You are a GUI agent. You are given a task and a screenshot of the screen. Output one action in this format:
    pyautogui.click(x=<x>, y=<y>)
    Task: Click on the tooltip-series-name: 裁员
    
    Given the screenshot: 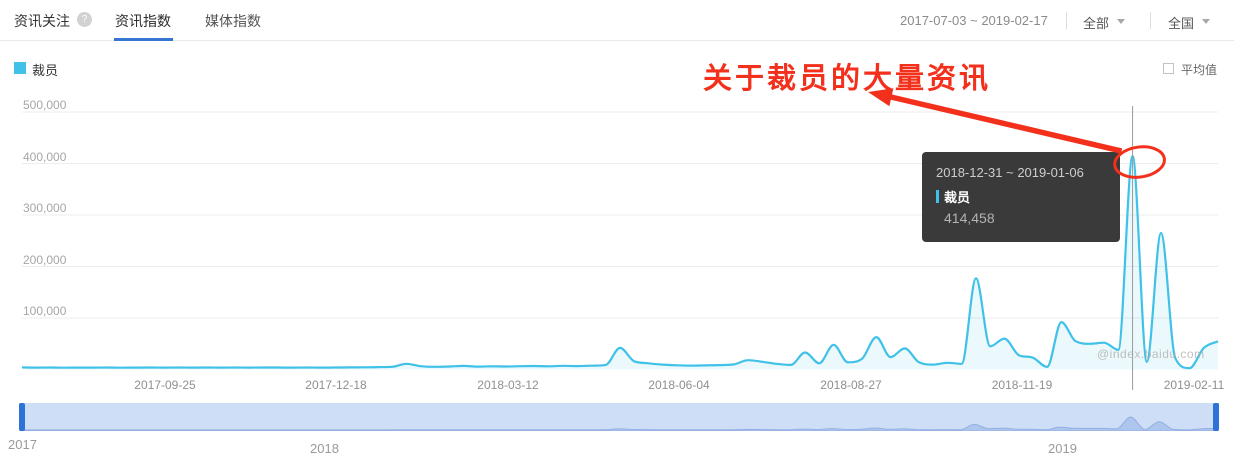 What is the action you would take?
    pyautogui.click(x=957, y=197)
    